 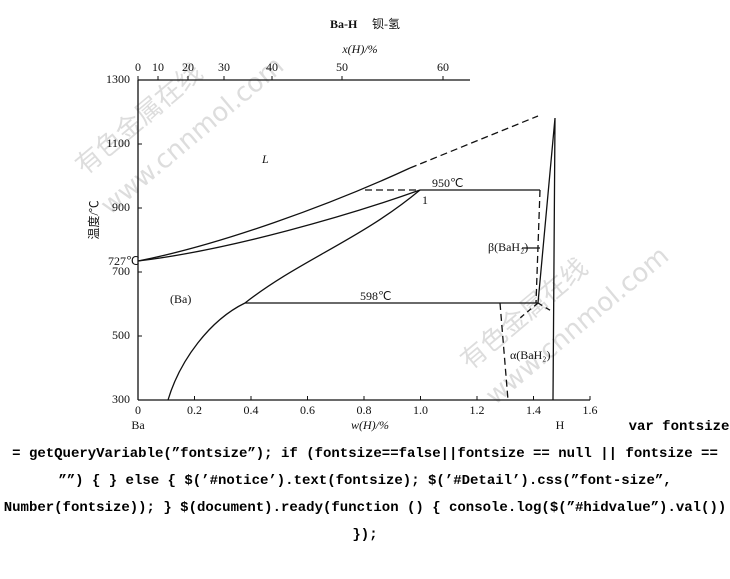 What do you see at coordinates (364, 410) in the screenshot?
I see `bottom-tick-label: 0.8` at bounding box center [364, 410].